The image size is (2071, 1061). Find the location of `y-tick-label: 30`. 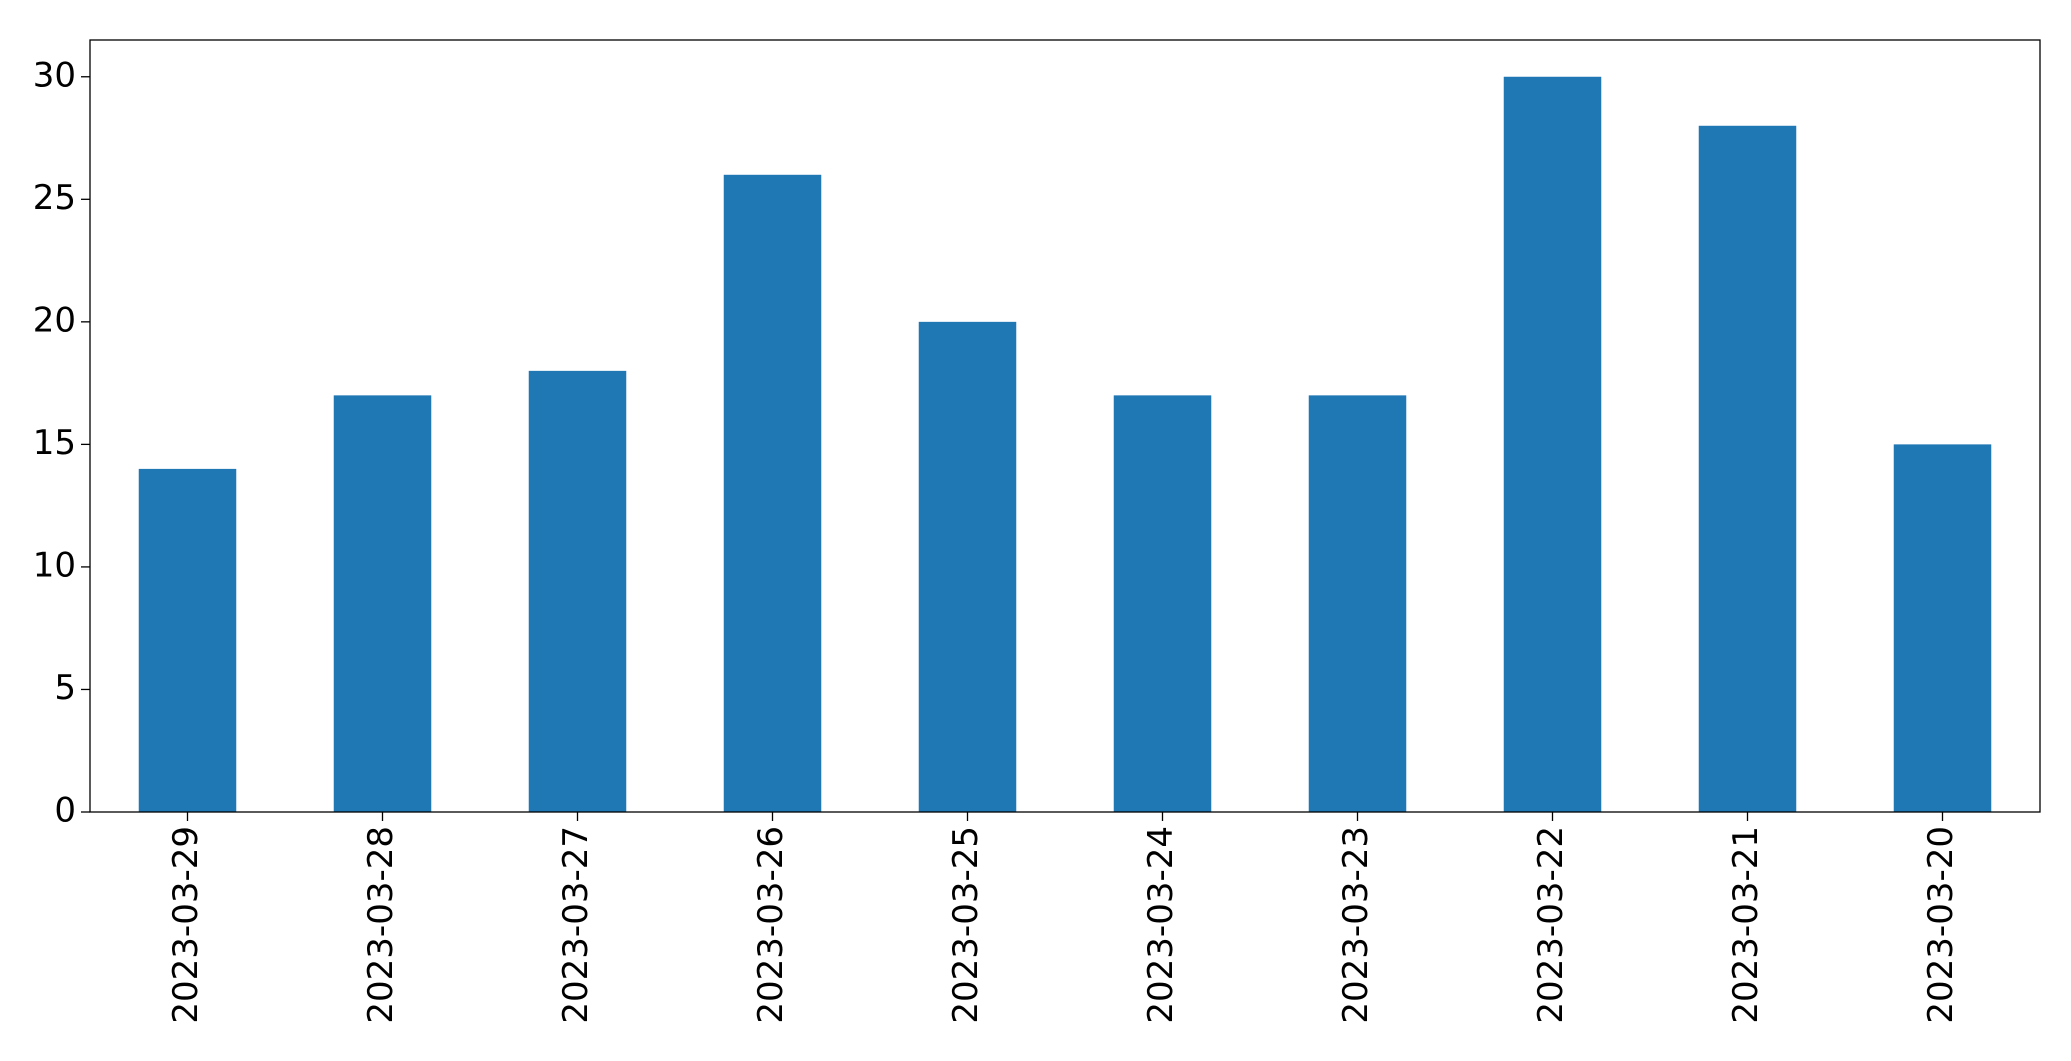

y-tick-label: 30 is located at coordinates (54, 75).